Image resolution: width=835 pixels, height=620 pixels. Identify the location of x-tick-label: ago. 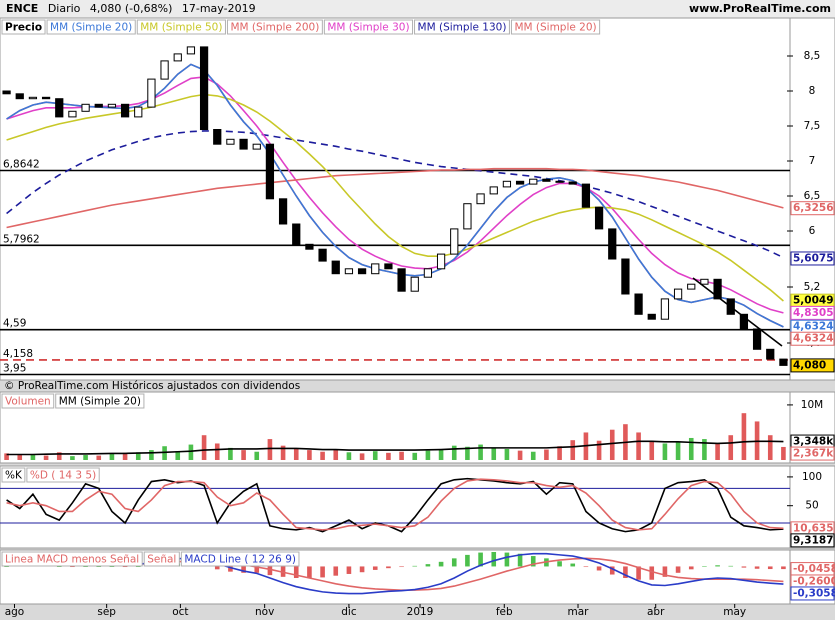
(15, 612).